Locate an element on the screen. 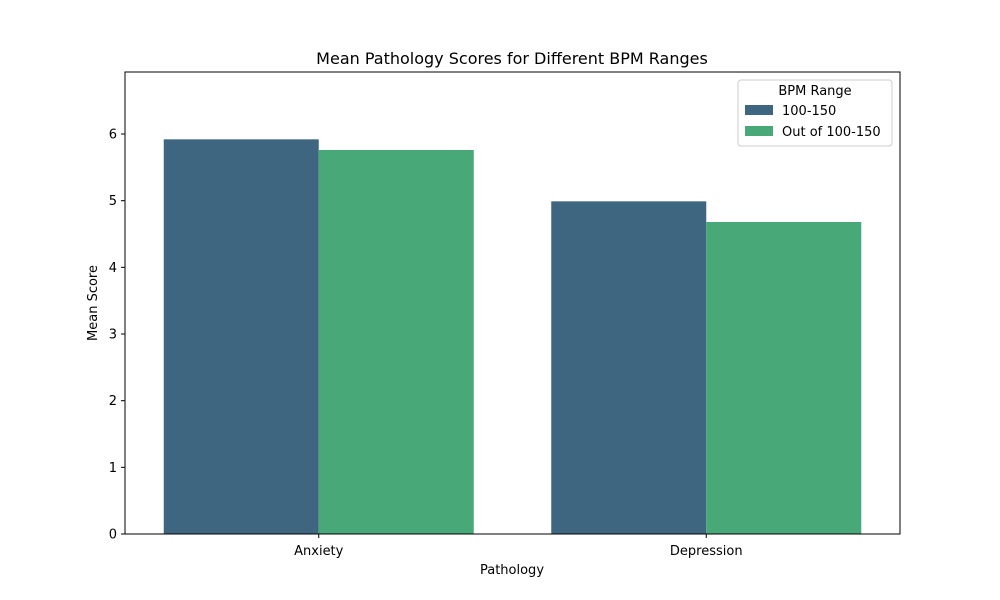 The height and width of the screenshot is (600, 1000). y-tick-label: 4 is located at coordinates (113, 268).